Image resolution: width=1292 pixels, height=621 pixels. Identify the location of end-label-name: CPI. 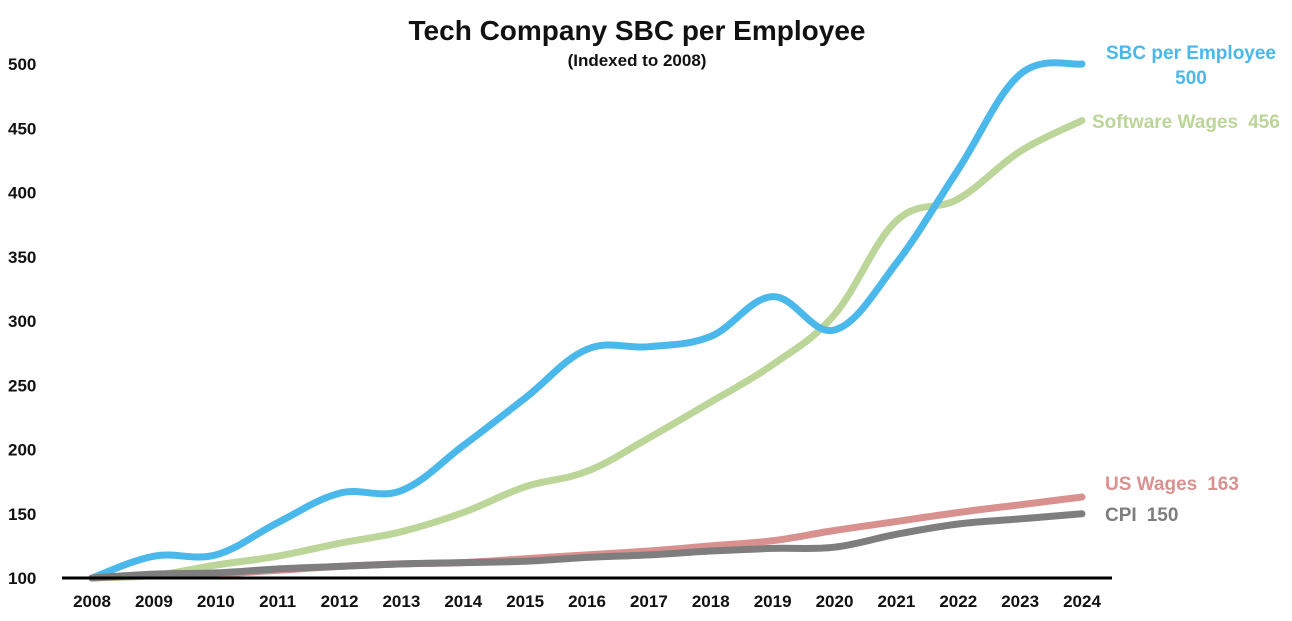
(1121, 515).